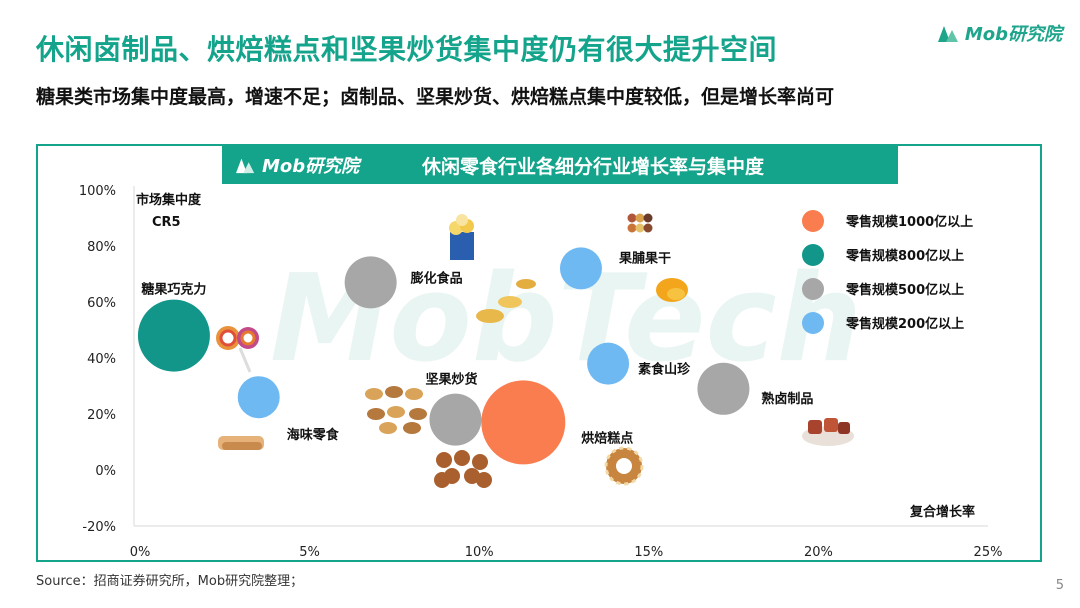  I want to click on chart-title: 休闲零食行业各细分行业增长率与集中度, so click(593, 166).